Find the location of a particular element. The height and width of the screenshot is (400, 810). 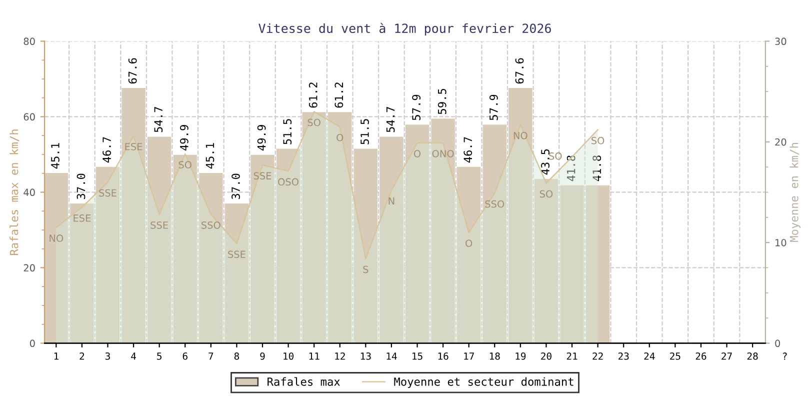

legend-label: Rafales max is located at coordinates (304, 381).